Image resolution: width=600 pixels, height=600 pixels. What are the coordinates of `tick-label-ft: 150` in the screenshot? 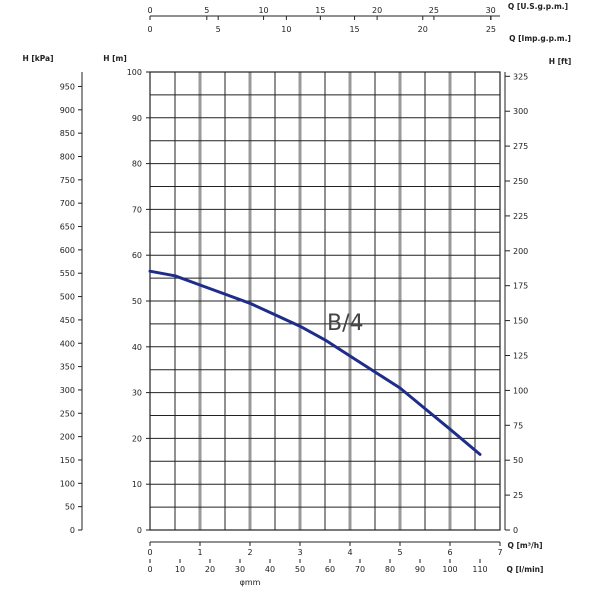 It's located at (520, 321).